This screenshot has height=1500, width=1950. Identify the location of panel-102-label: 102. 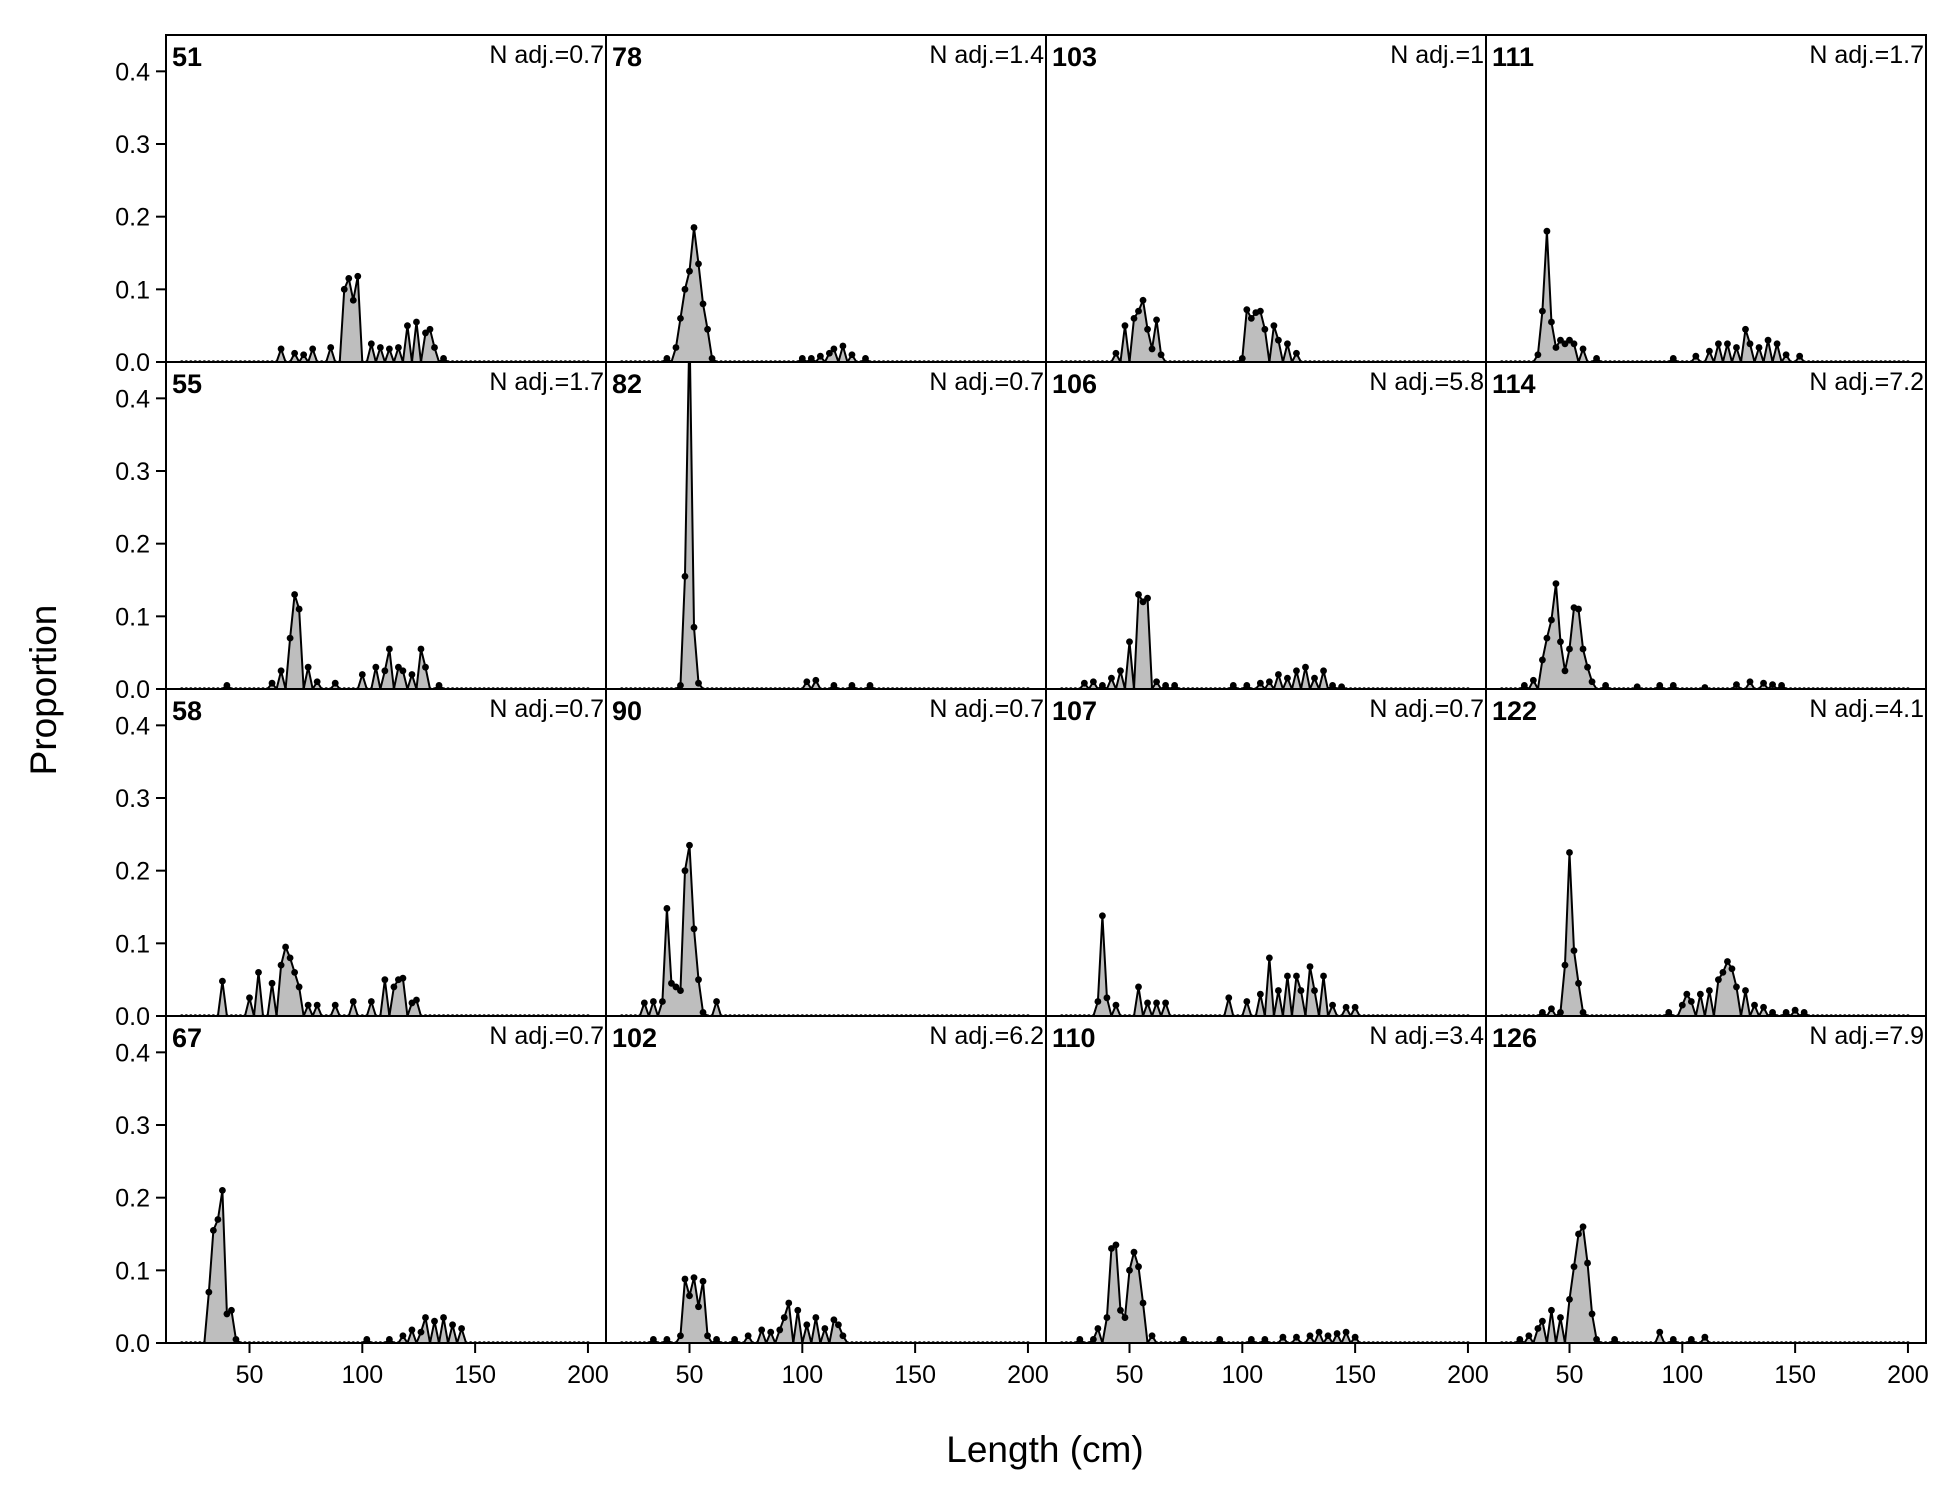
(634, 1038).